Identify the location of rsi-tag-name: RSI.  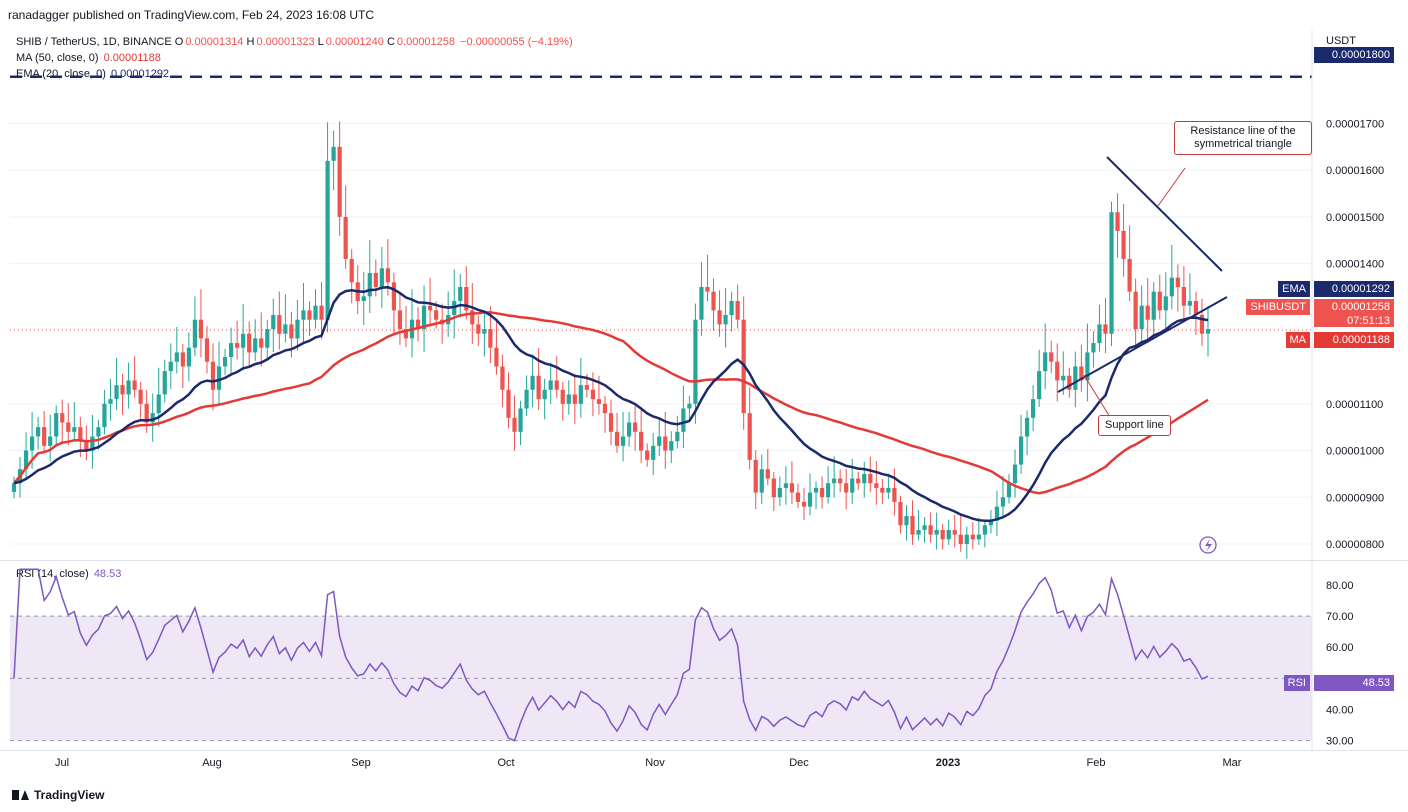
(1296, 683).